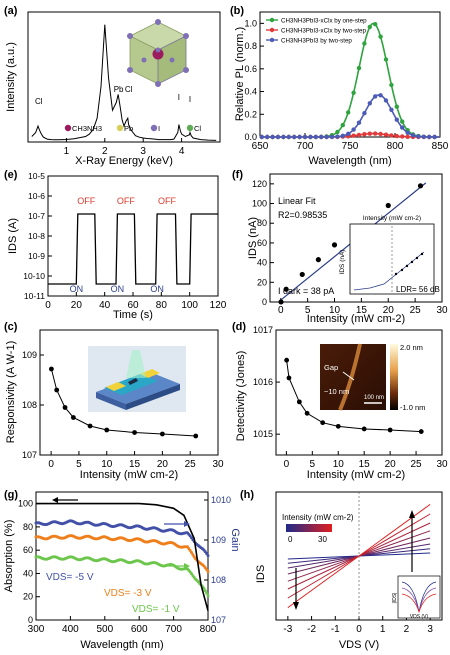  I want to click on xtick-label-c: 20, so click(163, 464).